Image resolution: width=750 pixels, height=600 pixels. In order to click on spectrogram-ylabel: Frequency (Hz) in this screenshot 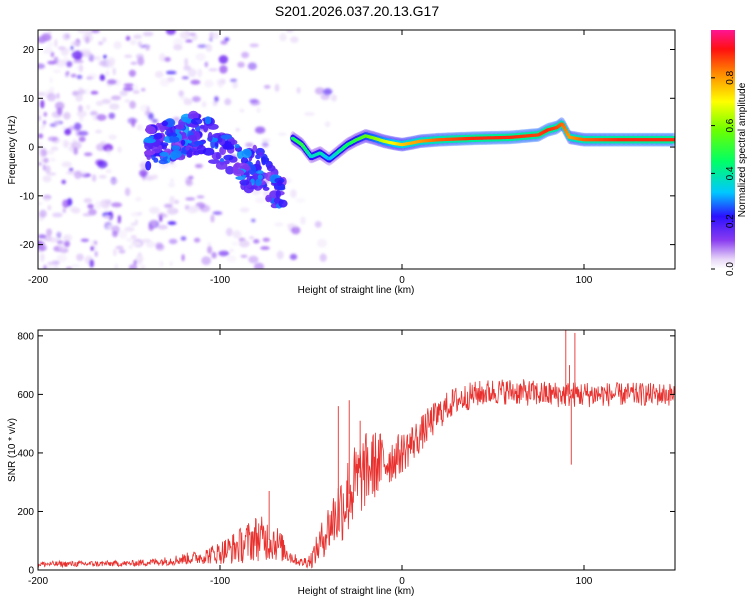, I will do `click(12, 150)`.